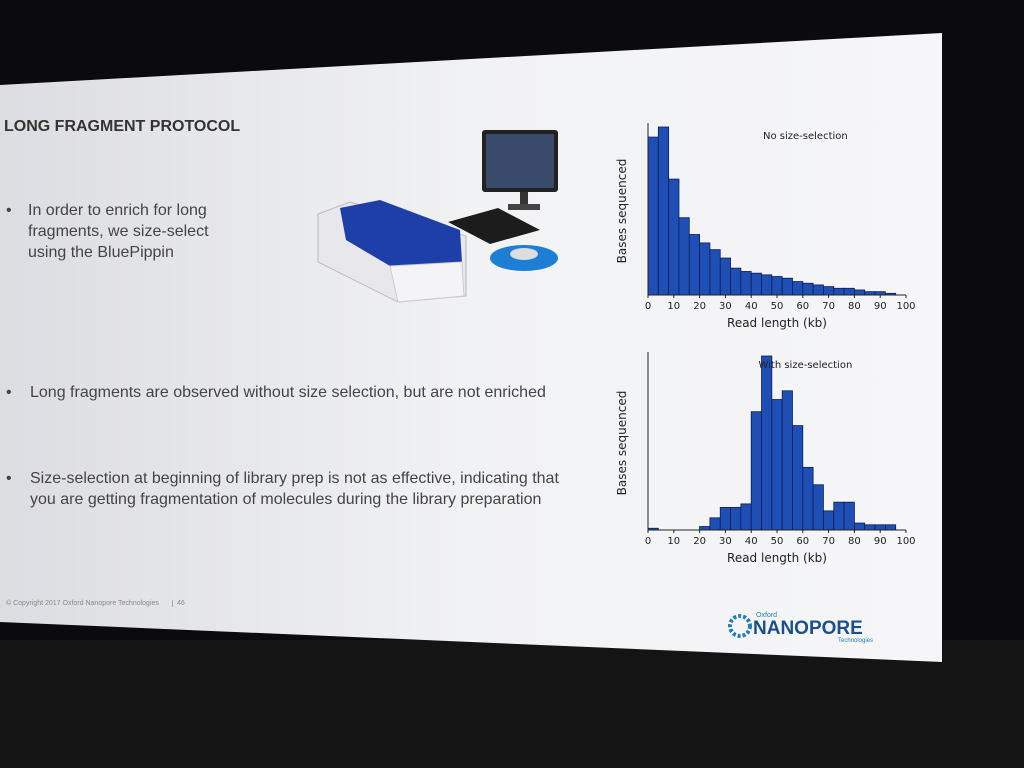 Image resolution: width=1024 pixels, height=768 pixels. Describe the element at coordinates (856, 641) in the screenshot. I see `logo-bottom: Technologies` at that location.